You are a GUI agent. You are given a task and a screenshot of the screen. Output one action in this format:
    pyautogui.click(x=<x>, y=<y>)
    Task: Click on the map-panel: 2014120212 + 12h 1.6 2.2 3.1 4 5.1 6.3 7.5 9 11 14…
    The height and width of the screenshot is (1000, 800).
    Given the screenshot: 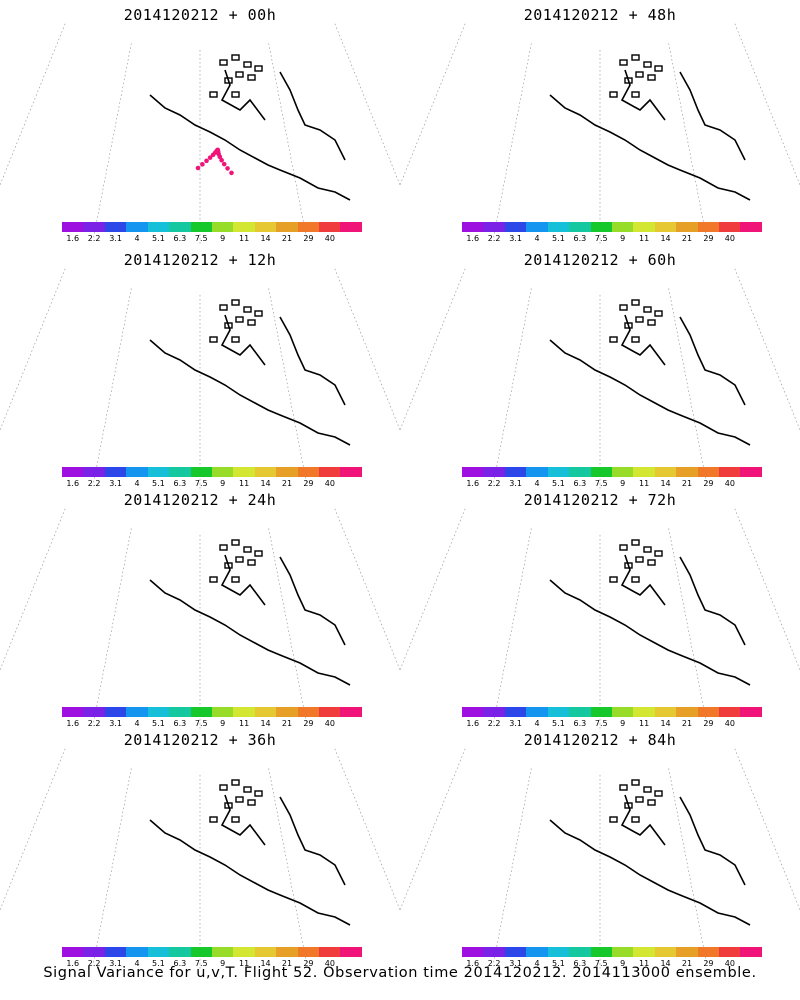 What is the action you would take?
    pyautogui.click(x=200, y=367)
    